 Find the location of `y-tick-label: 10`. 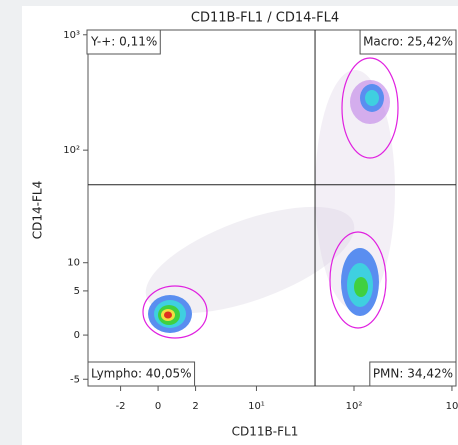

y-tick-label: 10 is located at coordinates (73, 263).